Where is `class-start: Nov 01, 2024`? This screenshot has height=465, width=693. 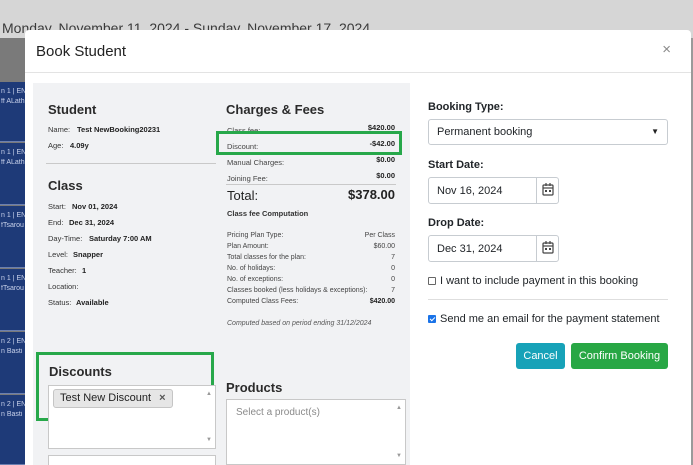 class-start: Nov 01, 2024 is located at coordinates (95, 206).